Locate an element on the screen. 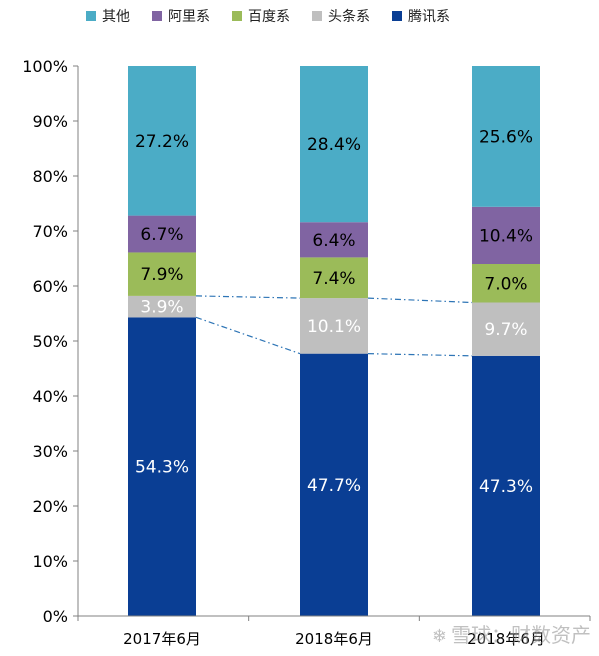 This screenshot has width=599, height=656. data-label: 7.9% is located at coordinates (161, 275).